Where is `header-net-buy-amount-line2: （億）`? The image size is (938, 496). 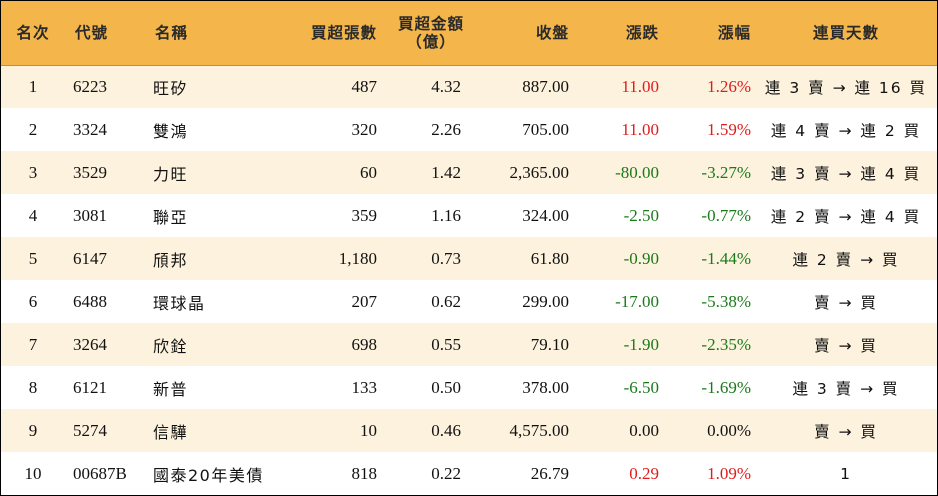 header-net-buy-amount-line2: （億） is located at coordinates (431, 41).